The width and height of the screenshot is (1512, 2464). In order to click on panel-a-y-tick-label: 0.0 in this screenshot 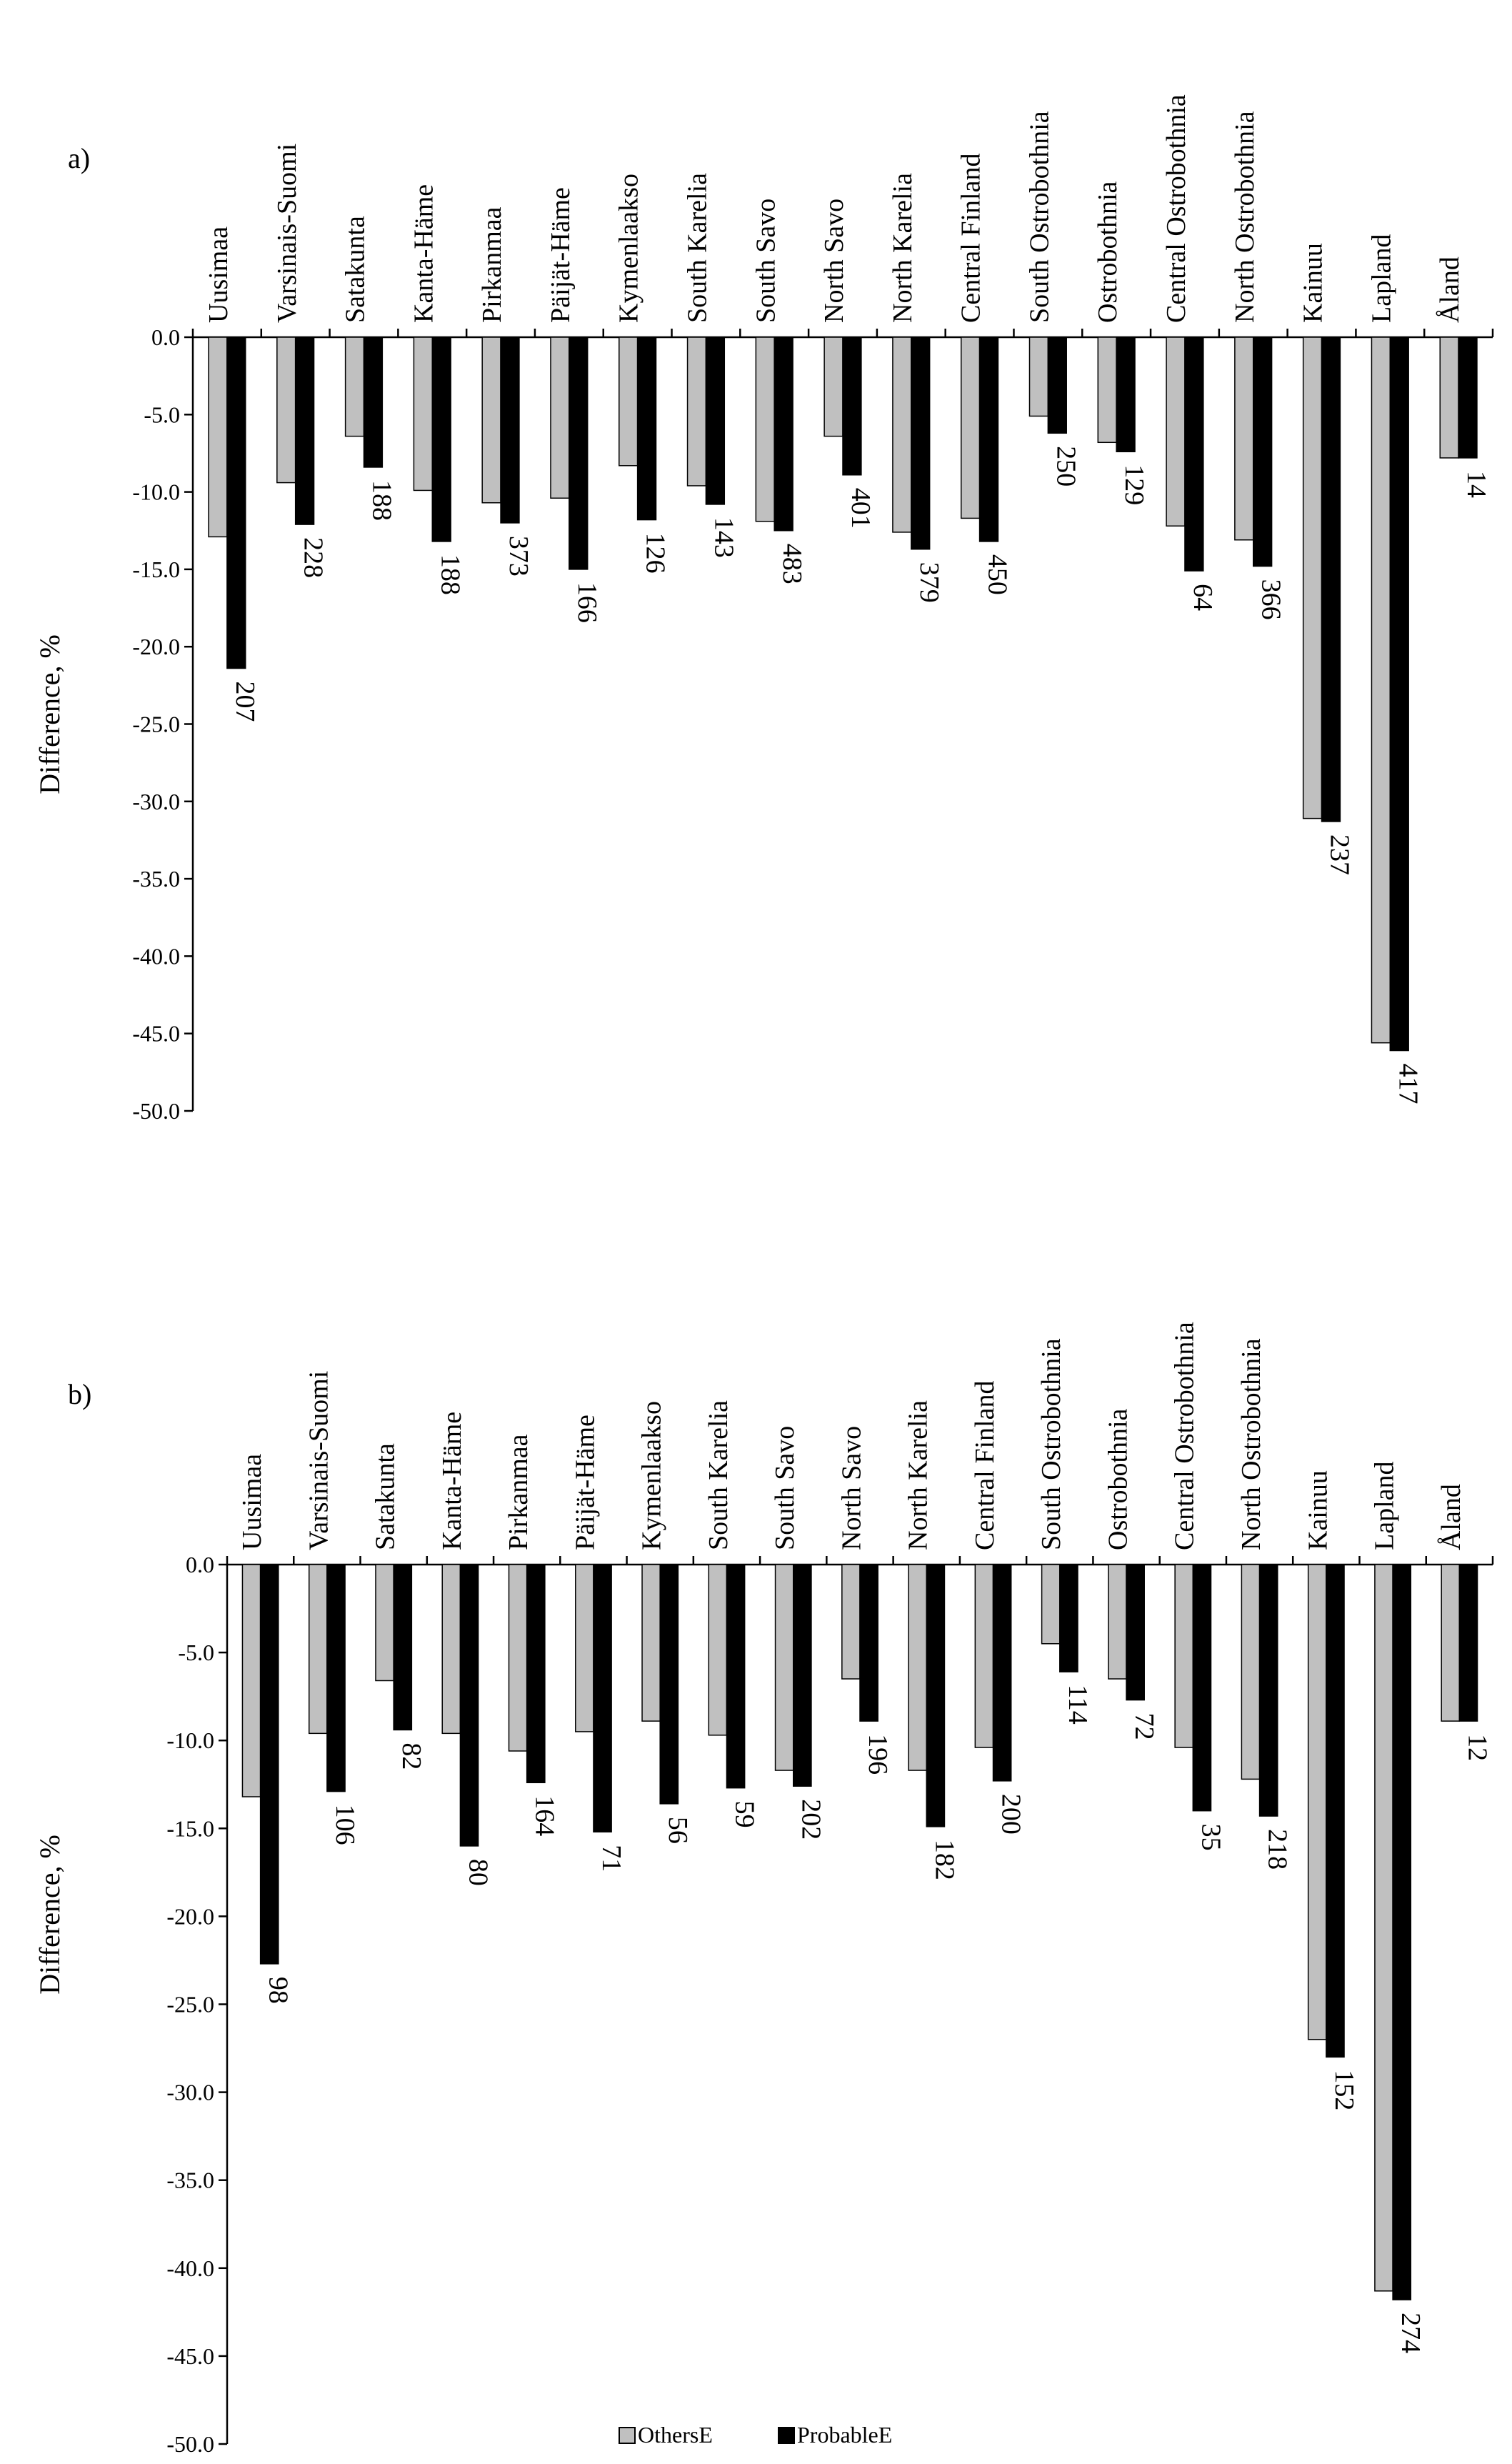, I will do `click(165, 337)`.